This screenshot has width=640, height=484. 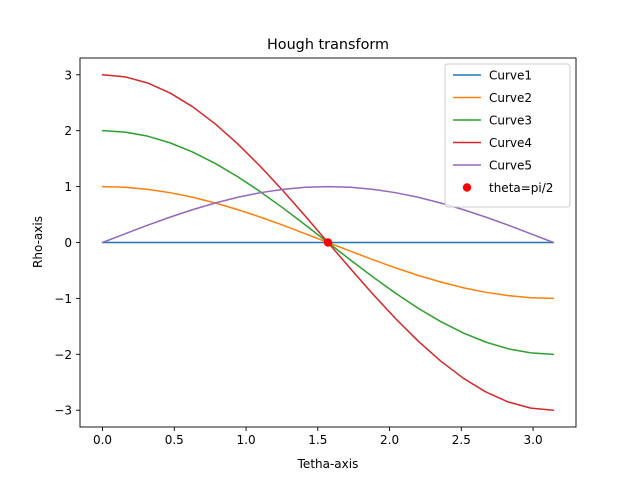 I want to click on legend-label: Curve3, so click(x=510, y=120).